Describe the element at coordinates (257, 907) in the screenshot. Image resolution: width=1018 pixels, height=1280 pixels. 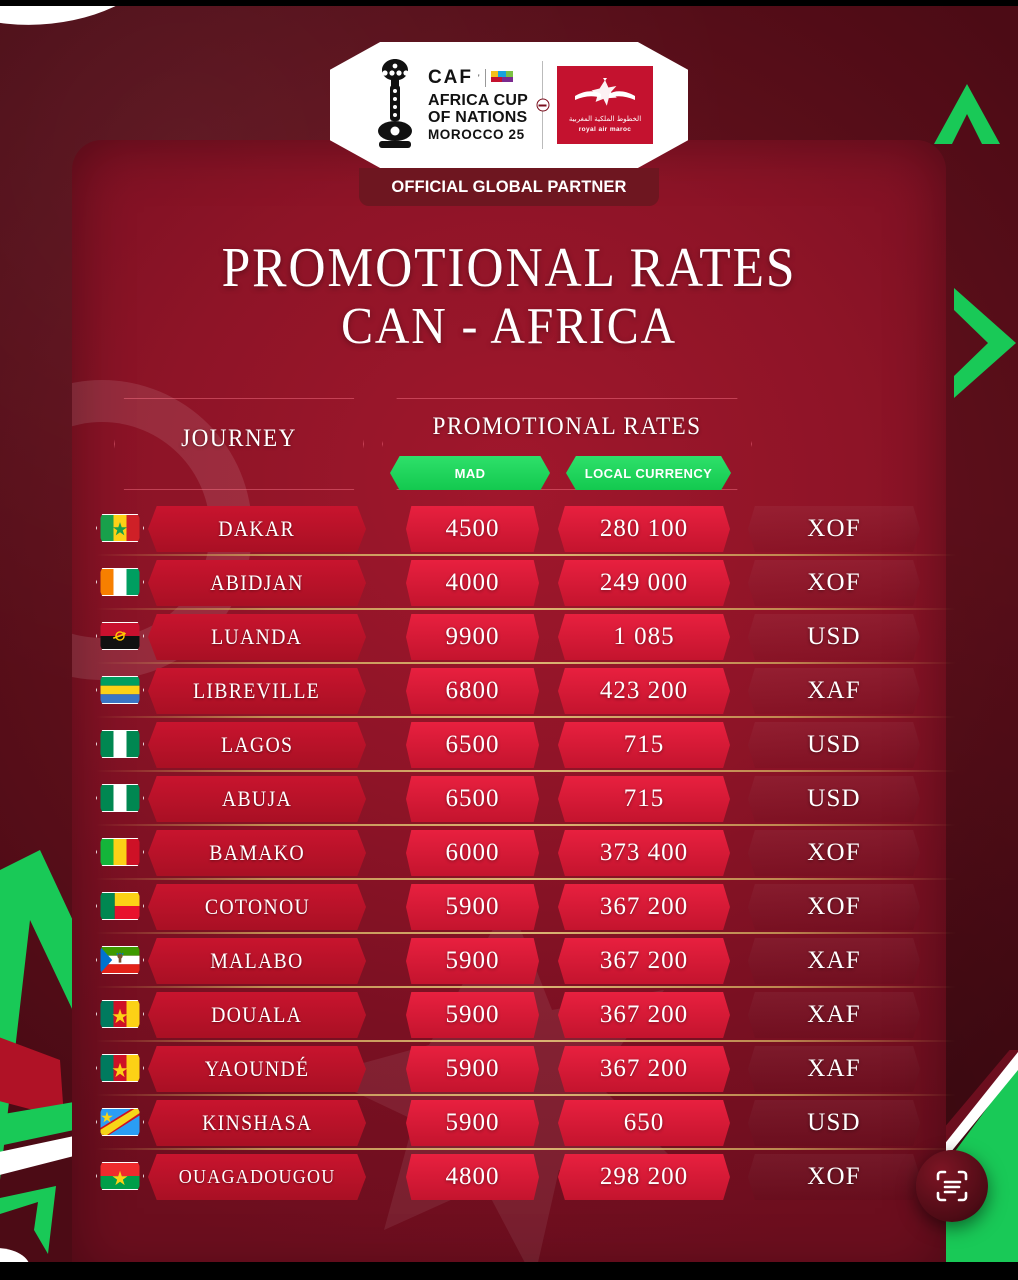
I see `city-cell: COTONOU` at that location.